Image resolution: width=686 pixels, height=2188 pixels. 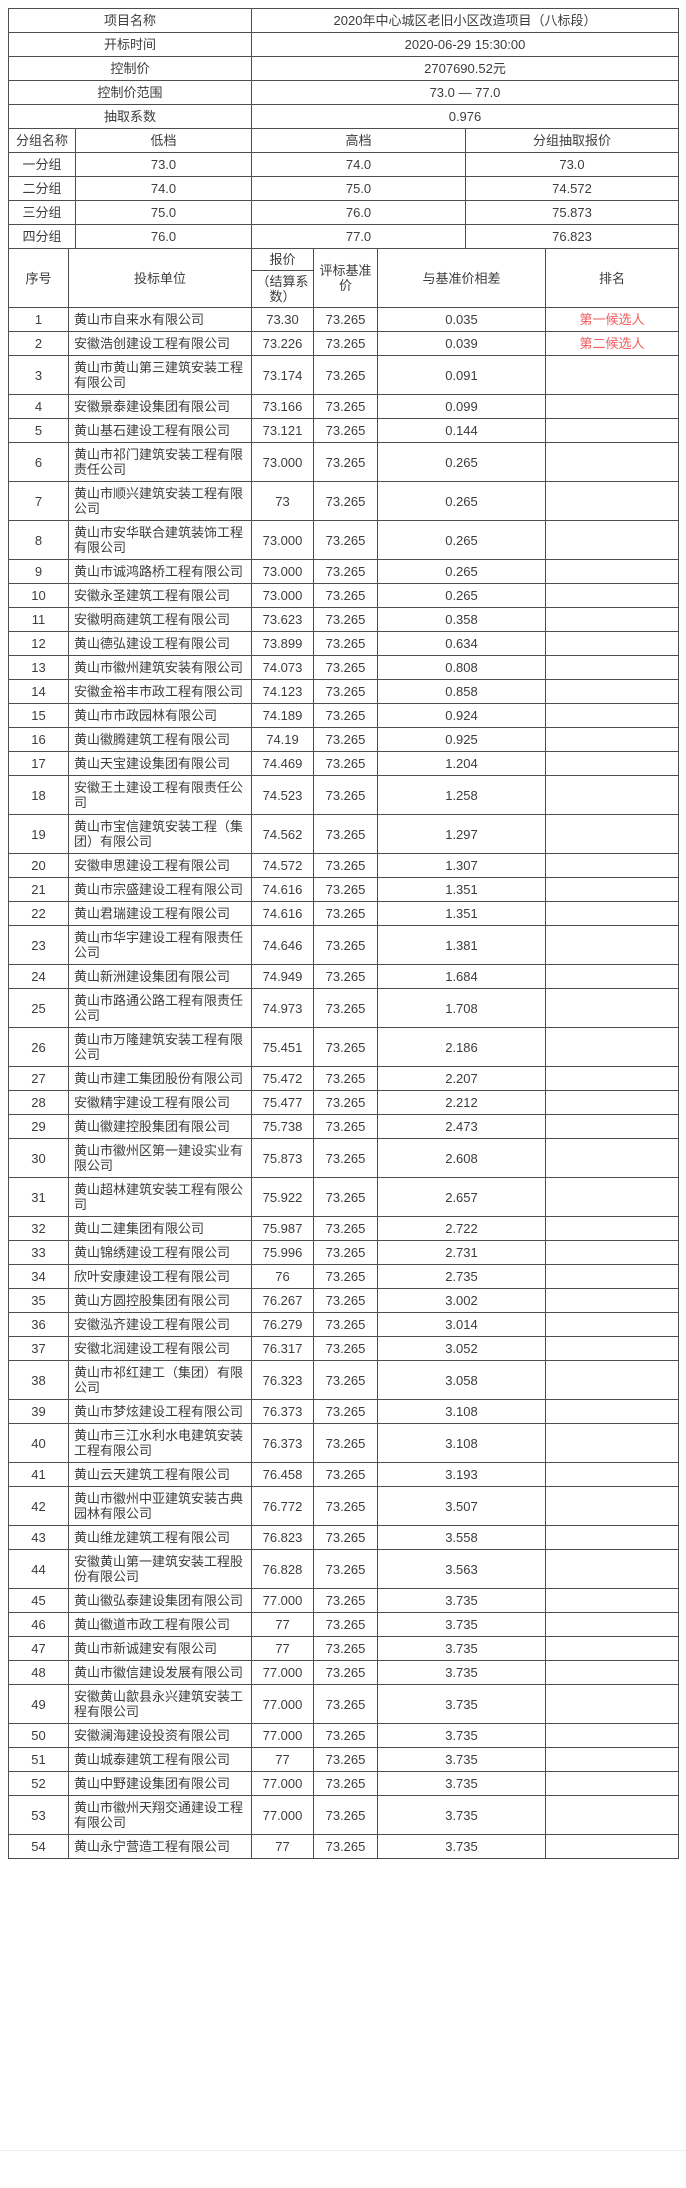 I want to click on bid-row: 53 黄山市徽州天翔交通建设工程有限公司 77.000 73.265 3.735, so click(x=343, y=1815).